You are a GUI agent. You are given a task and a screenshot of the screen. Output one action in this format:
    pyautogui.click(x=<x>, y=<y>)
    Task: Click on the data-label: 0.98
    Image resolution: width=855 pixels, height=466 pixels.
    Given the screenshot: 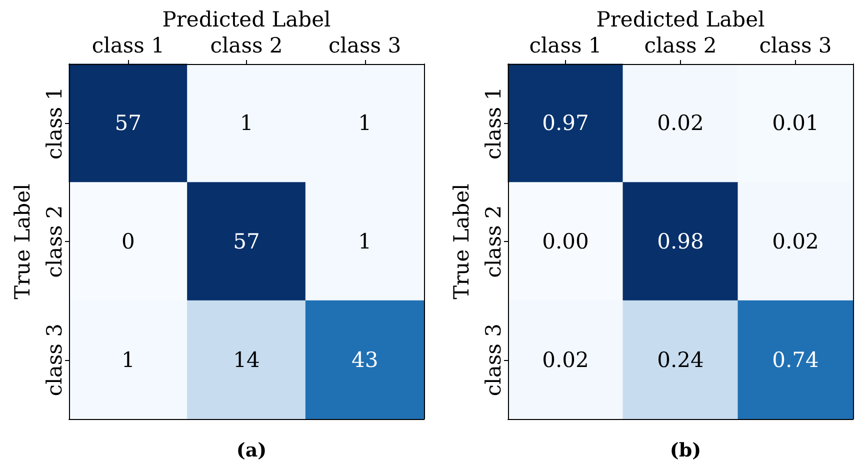 What is the action you would take?
    pyautogui.click(x=680, y=242)
    